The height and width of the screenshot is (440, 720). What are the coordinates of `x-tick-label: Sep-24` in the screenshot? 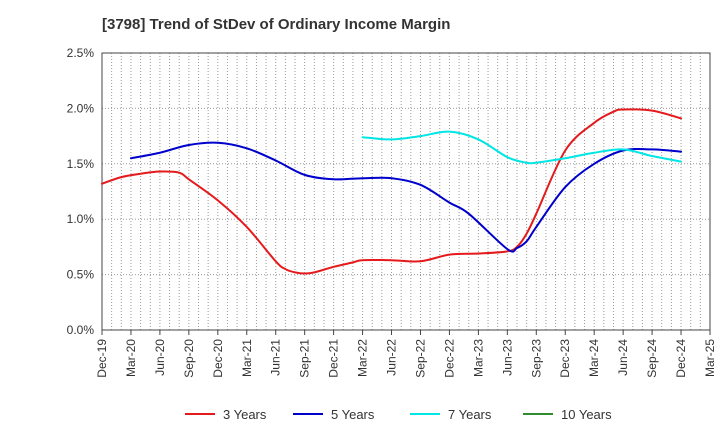 It's located at (652, 358).